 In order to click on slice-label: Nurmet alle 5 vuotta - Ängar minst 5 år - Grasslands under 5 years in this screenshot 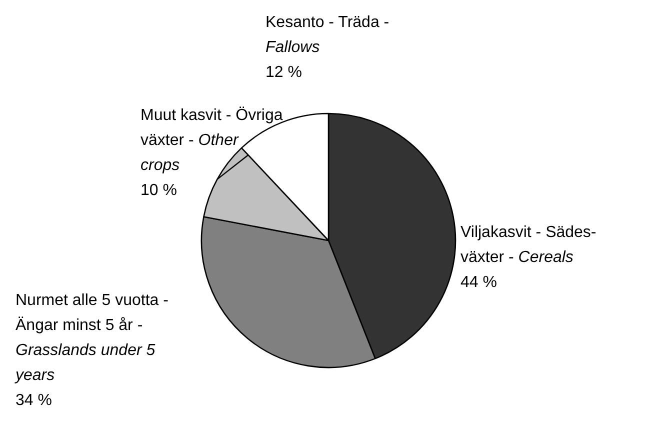, I will do `click(91, 338)`.